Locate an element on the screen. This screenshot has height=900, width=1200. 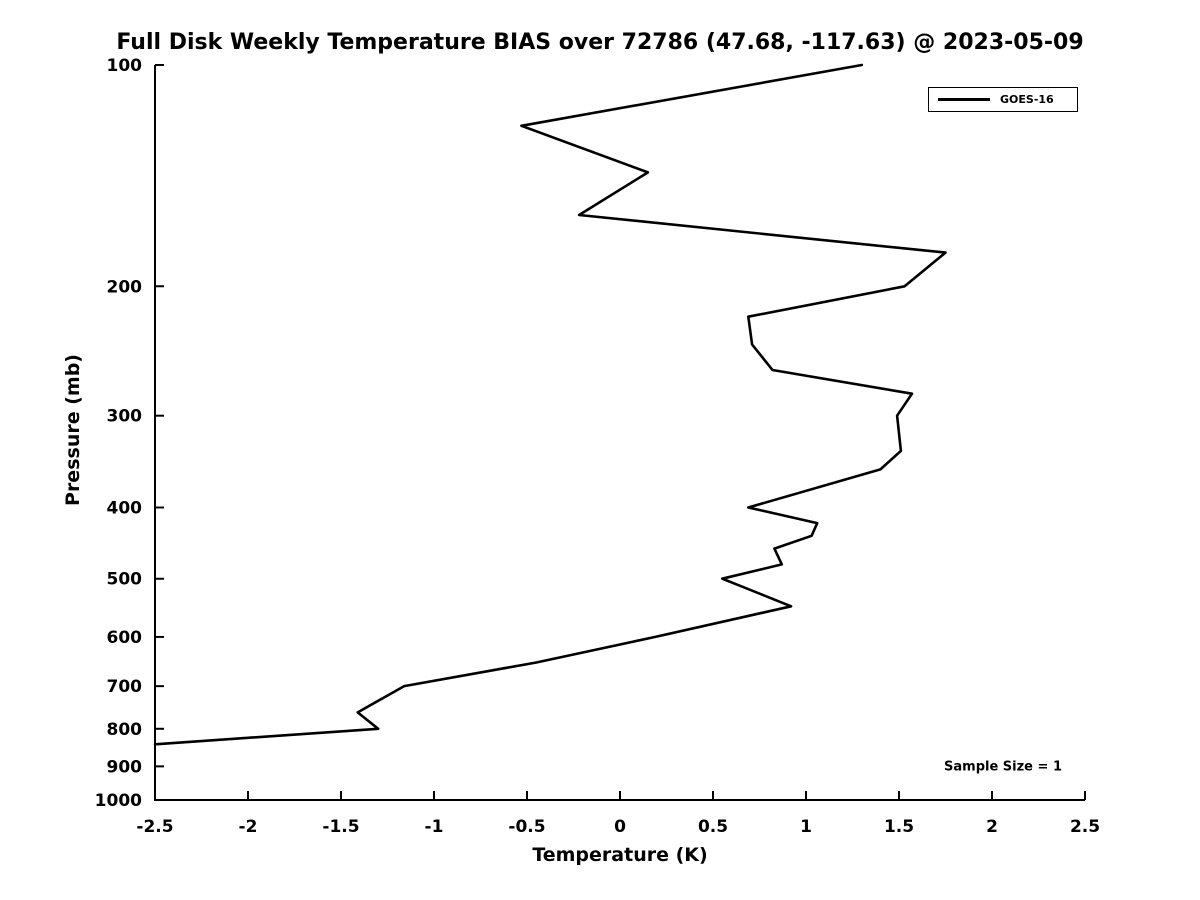
x-tick-label: -2.5 is located at coordinates (154, 827).